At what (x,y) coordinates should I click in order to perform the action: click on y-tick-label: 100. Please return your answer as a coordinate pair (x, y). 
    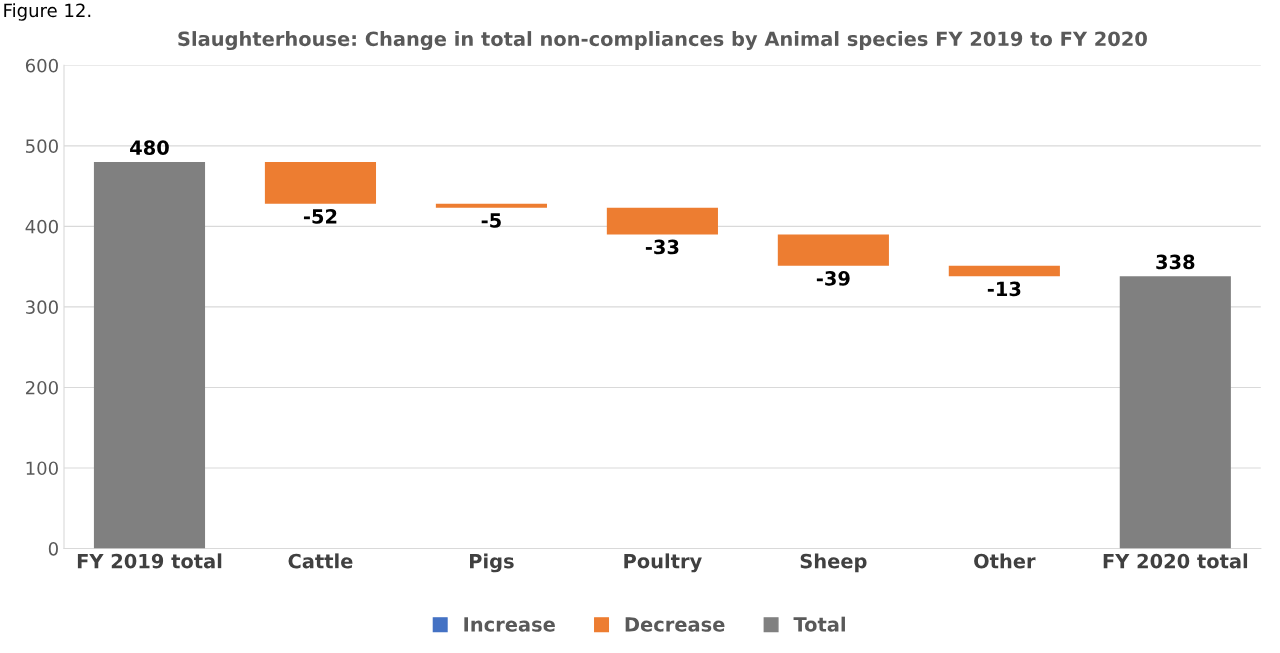
    Looking at the image, I should click on (42, 468).